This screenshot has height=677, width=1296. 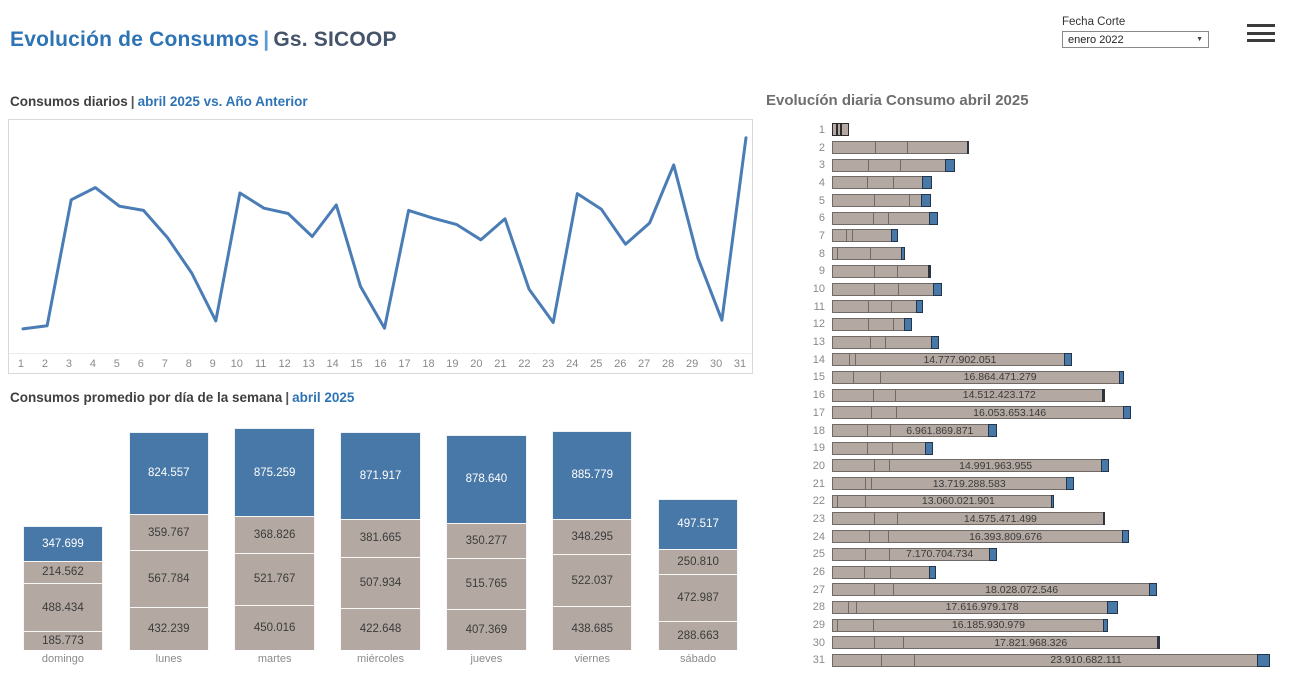 What do you see at coordinates (959, 360) in the screenshot?
I see `bar-segment: 14.777.902.051` at bounding box center [959, 360].